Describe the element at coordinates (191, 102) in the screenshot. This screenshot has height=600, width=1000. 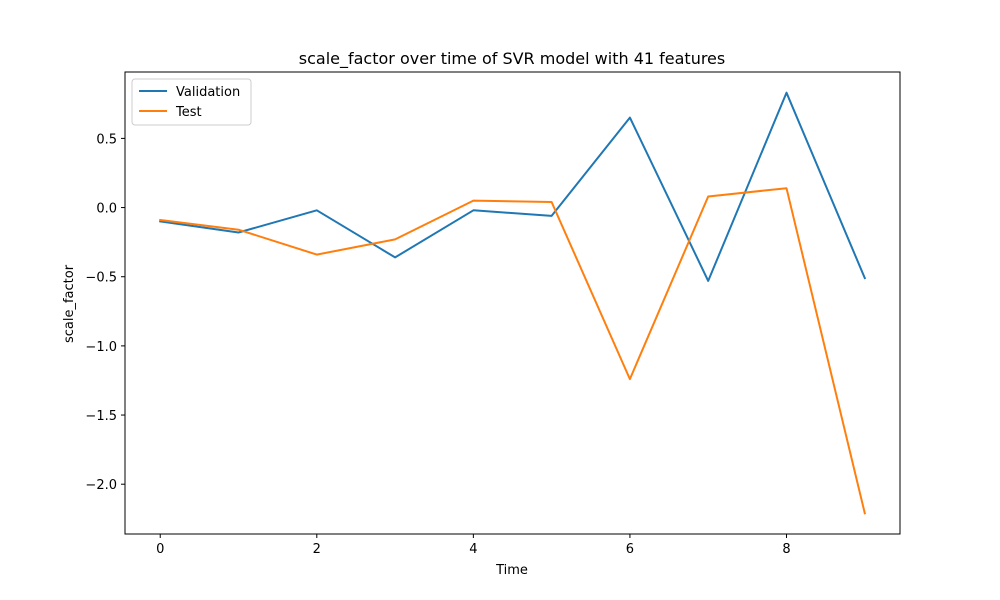
I see `legend: Validation Test` at that location.